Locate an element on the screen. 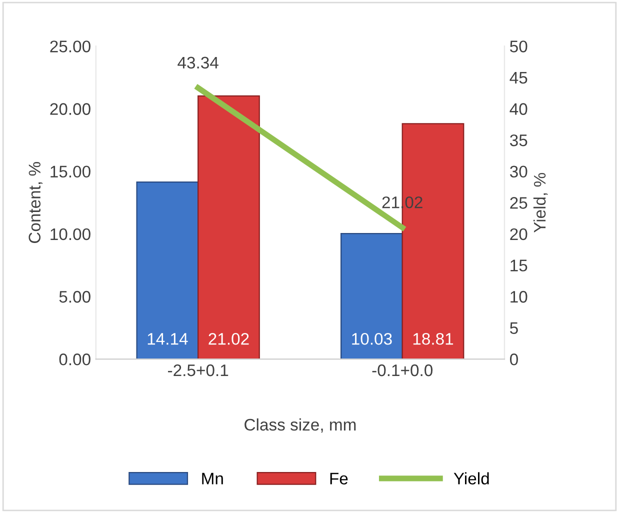 The height and width of the screenshot is (513, 619). y2-tick-label: 50 is located at coordinates (519, 46).